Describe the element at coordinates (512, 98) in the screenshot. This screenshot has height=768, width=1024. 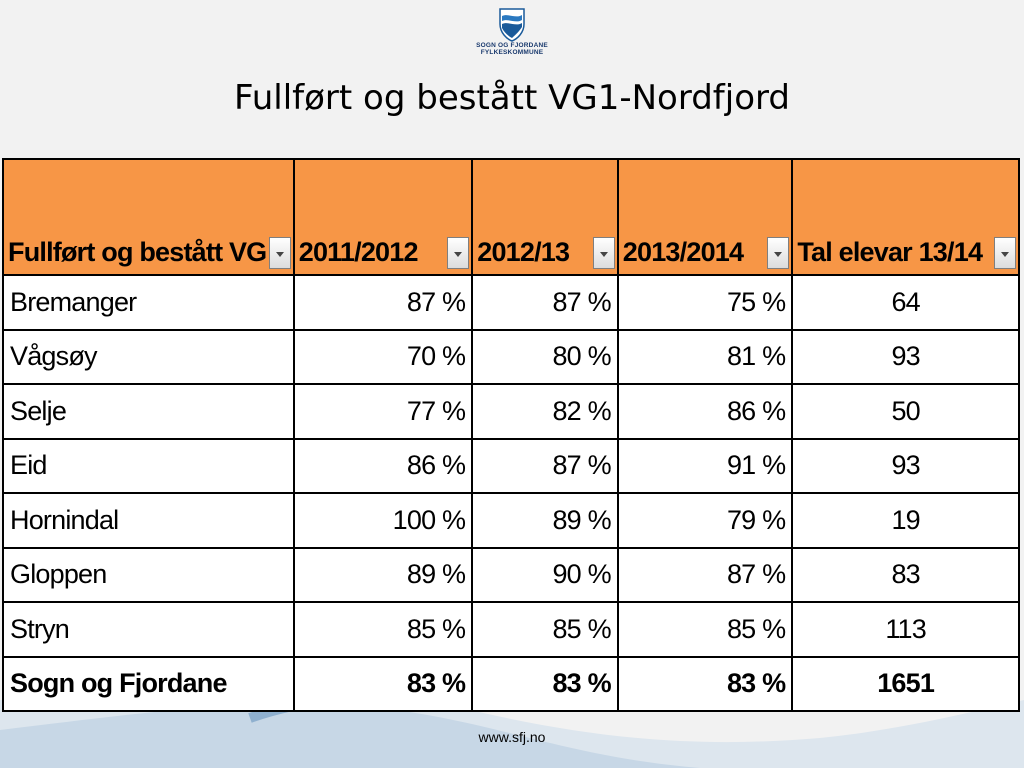
I see `slide-title: Fullført og bestått VG1-Nordfjord` at that location.